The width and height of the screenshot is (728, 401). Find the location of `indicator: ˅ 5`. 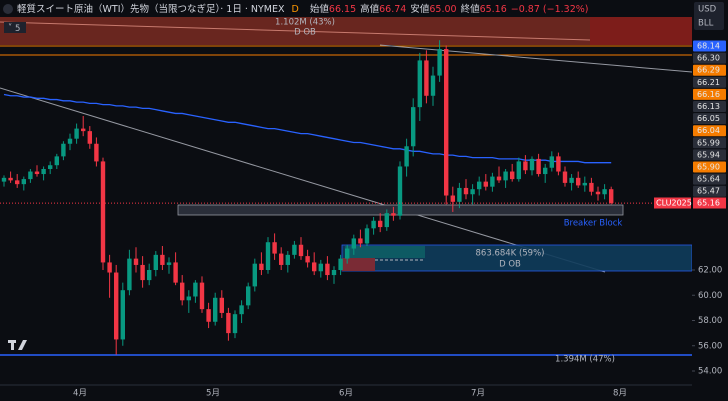

indicator: ˅ 5 is located at coordinates (14, 29).